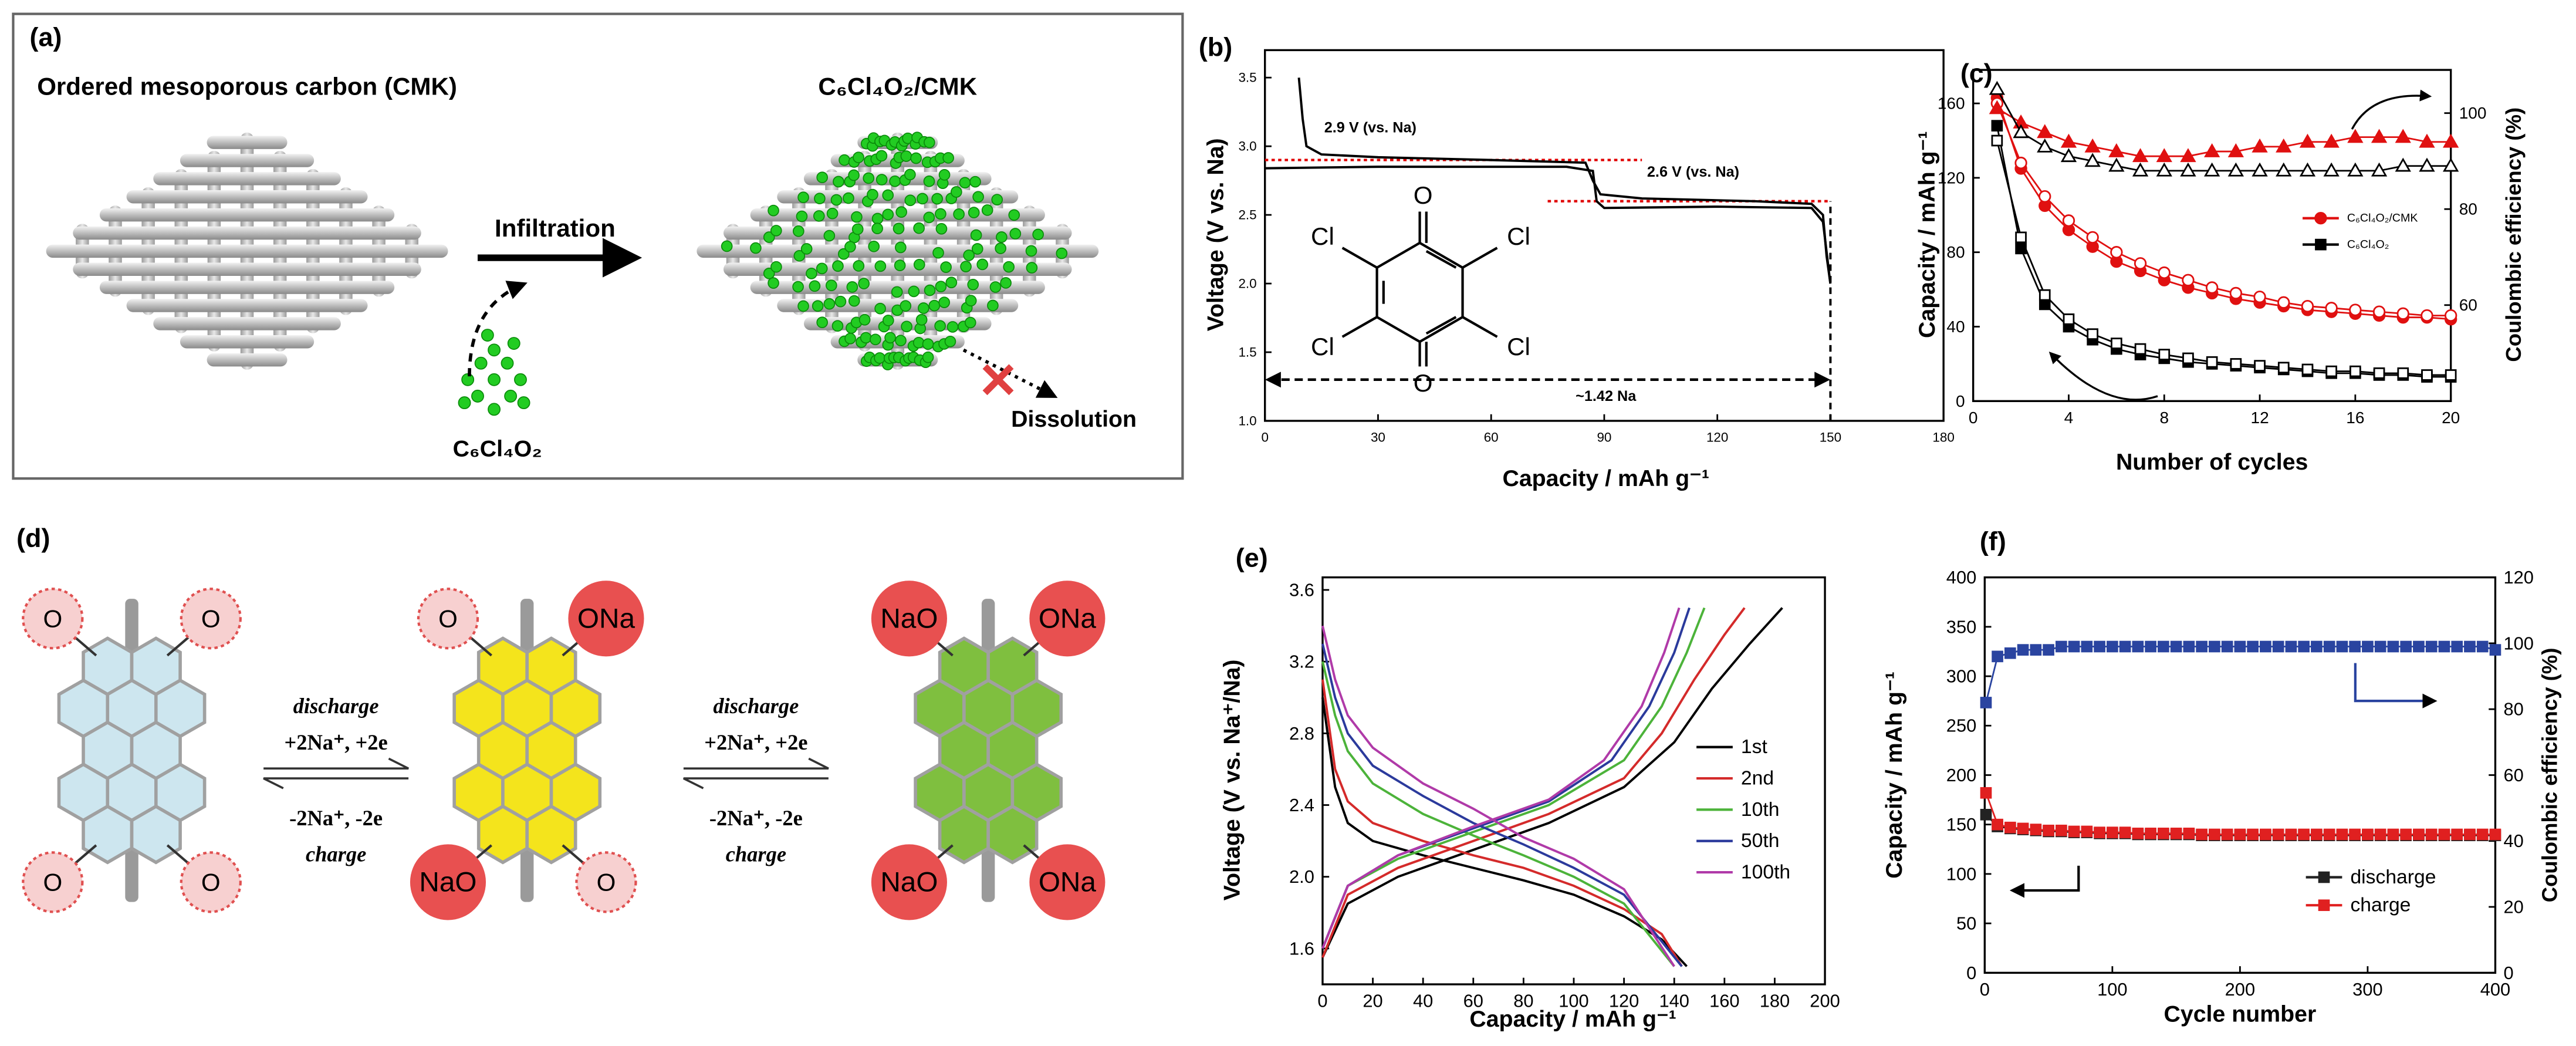  What do you see at coordinates (1301, 876) in the screenshot?
I see `y-tick-label: 2.0` at bounding box center [1301, 876].